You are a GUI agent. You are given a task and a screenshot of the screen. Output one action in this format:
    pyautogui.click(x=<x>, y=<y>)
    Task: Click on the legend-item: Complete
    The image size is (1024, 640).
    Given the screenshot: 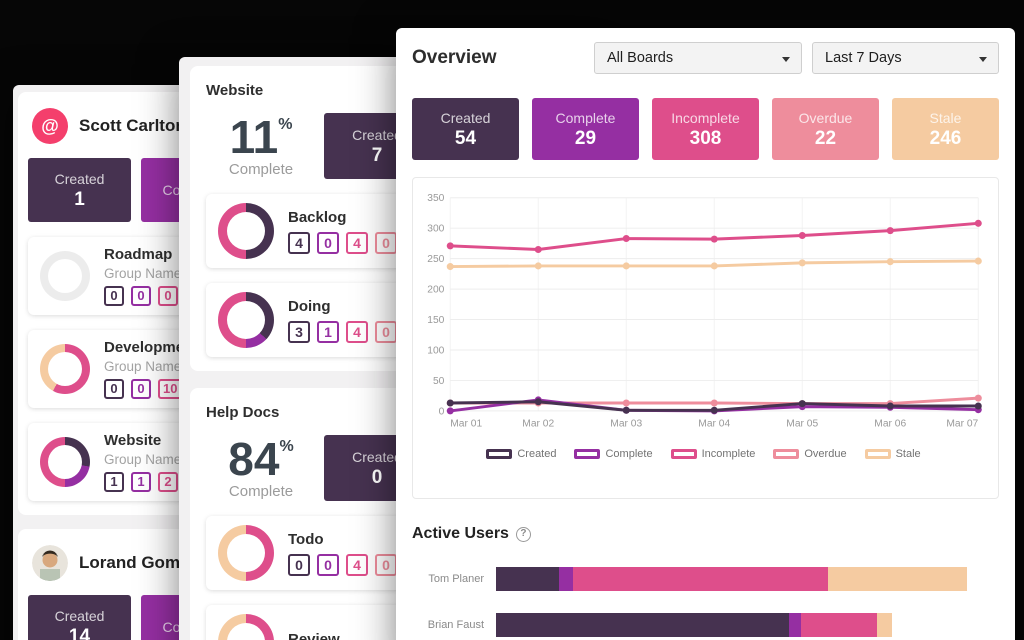 What is the action you would take?
    pyautogui.click(x=613, y=454)
    